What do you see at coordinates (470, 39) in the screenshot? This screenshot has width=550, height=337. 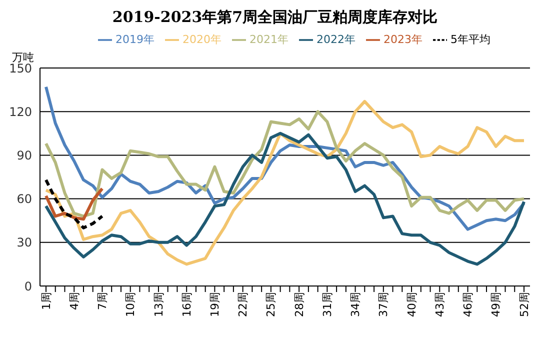 I see `legend-label: 5年平均` at bounding box center [470, 39].